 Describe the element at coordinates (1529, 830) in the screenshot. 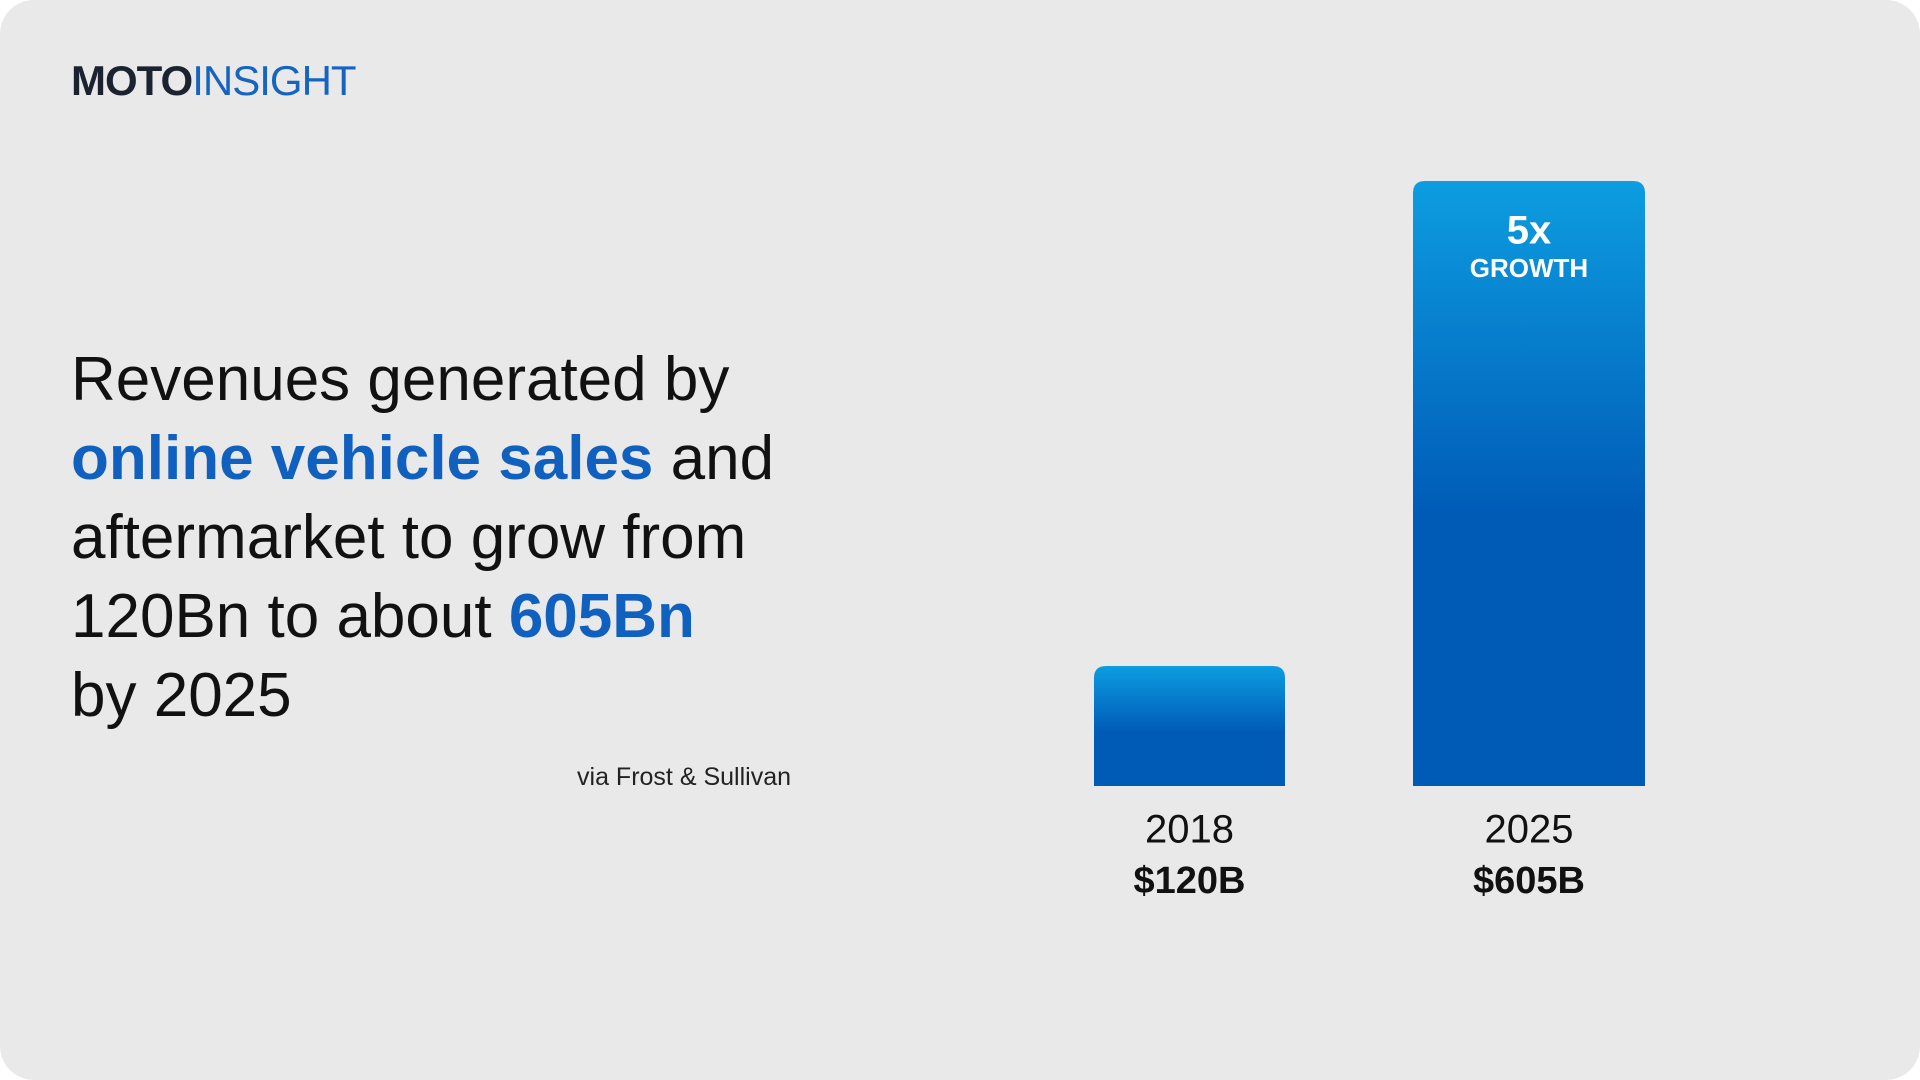

I see `x-tick-label: 2025` at that location.